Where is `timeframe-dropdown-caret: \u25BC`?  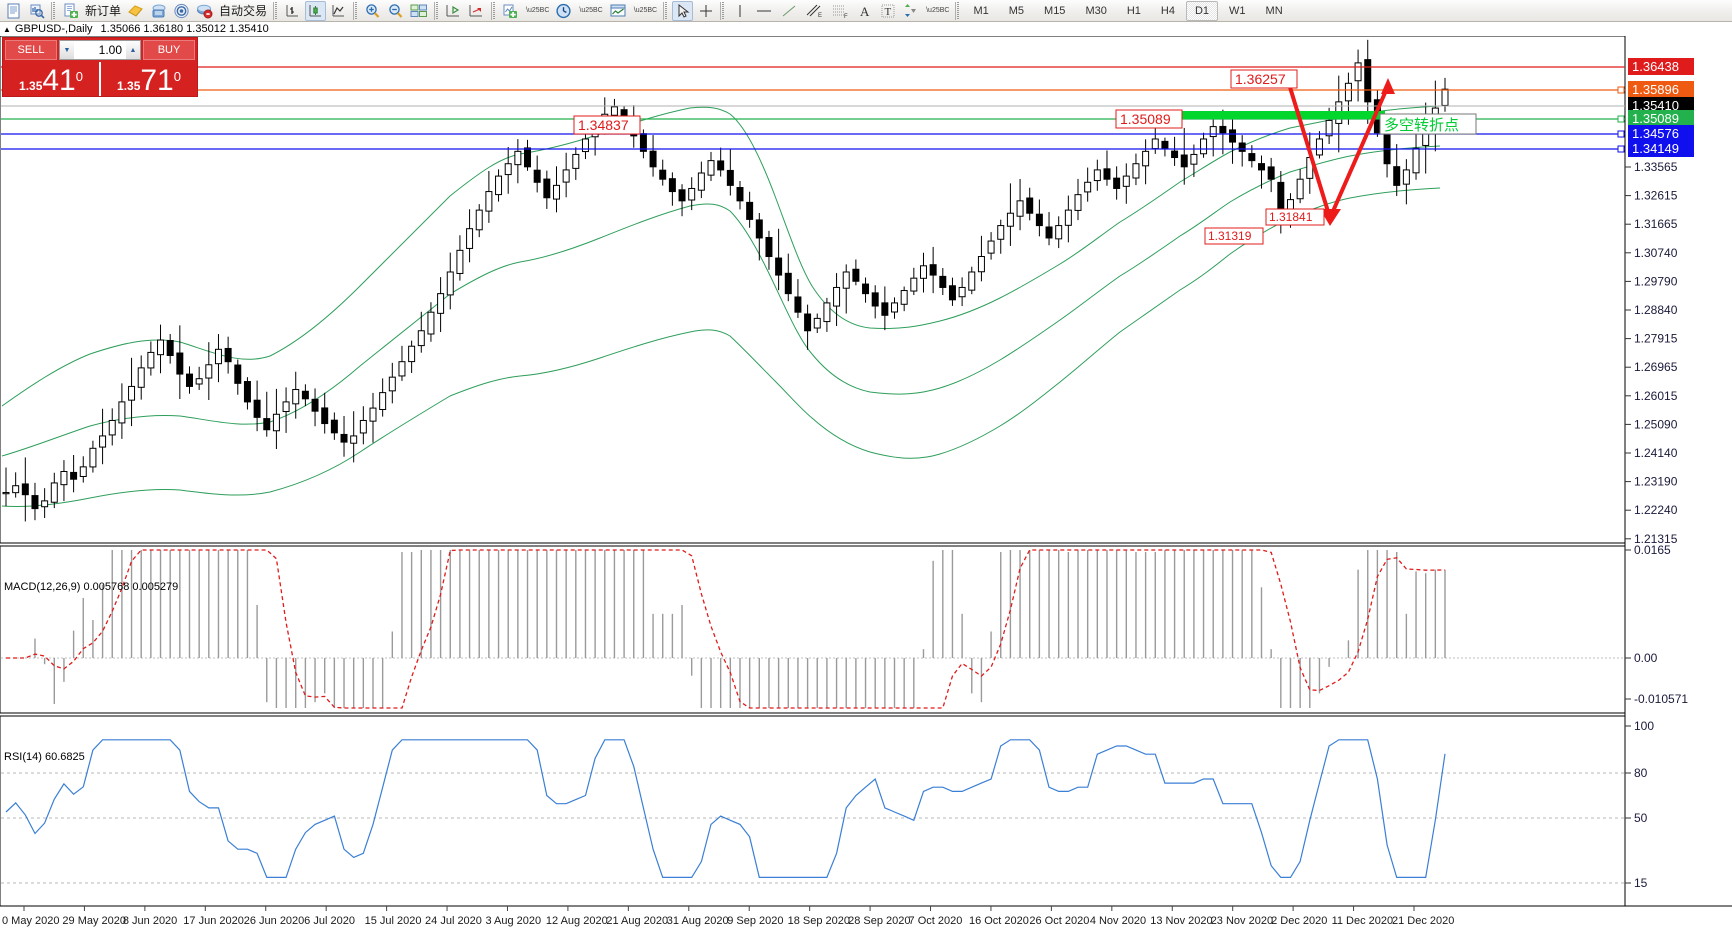 timeframe-dropdown-caret: \u25BC is located at coordinates (591, 10).